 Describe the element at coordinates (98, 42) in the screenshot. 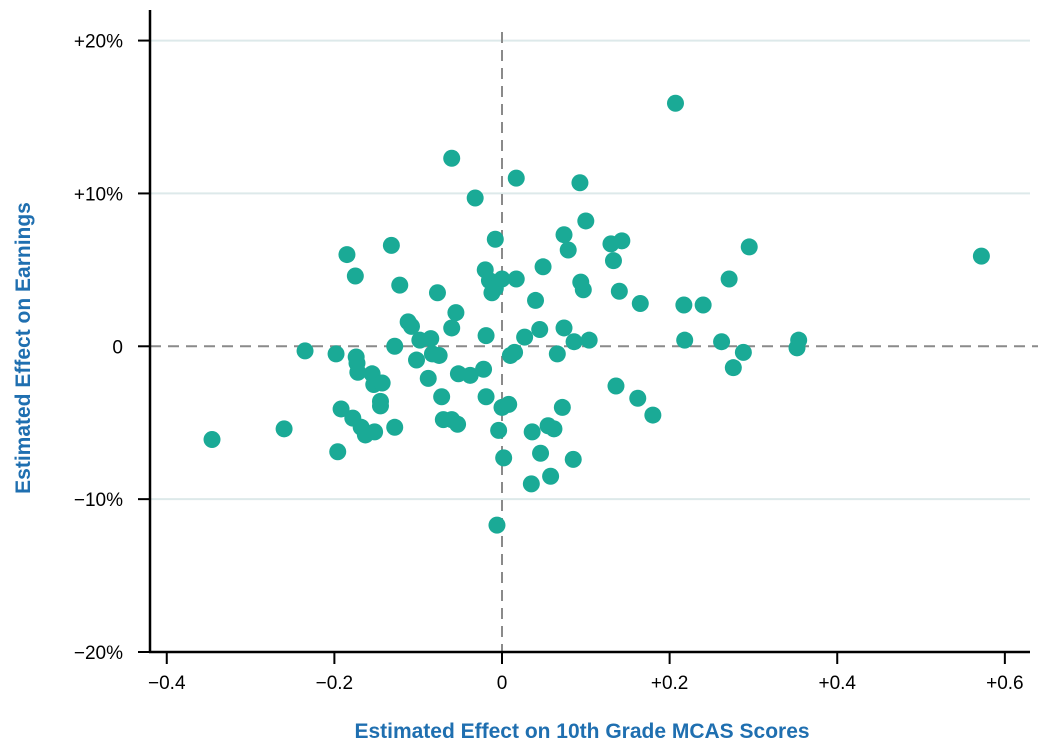

I see `y-tick-label: +20%` at that location.